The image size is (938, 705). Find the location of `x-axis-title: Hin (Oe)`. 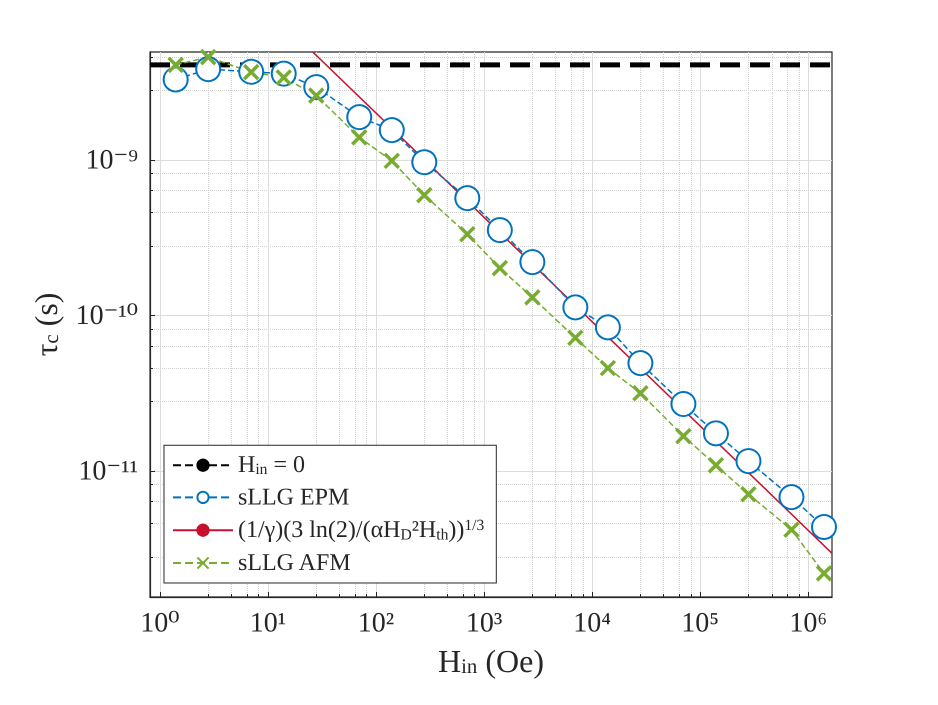

x-axis-title: Hin (Oe) is located at coordinates (491, 661).